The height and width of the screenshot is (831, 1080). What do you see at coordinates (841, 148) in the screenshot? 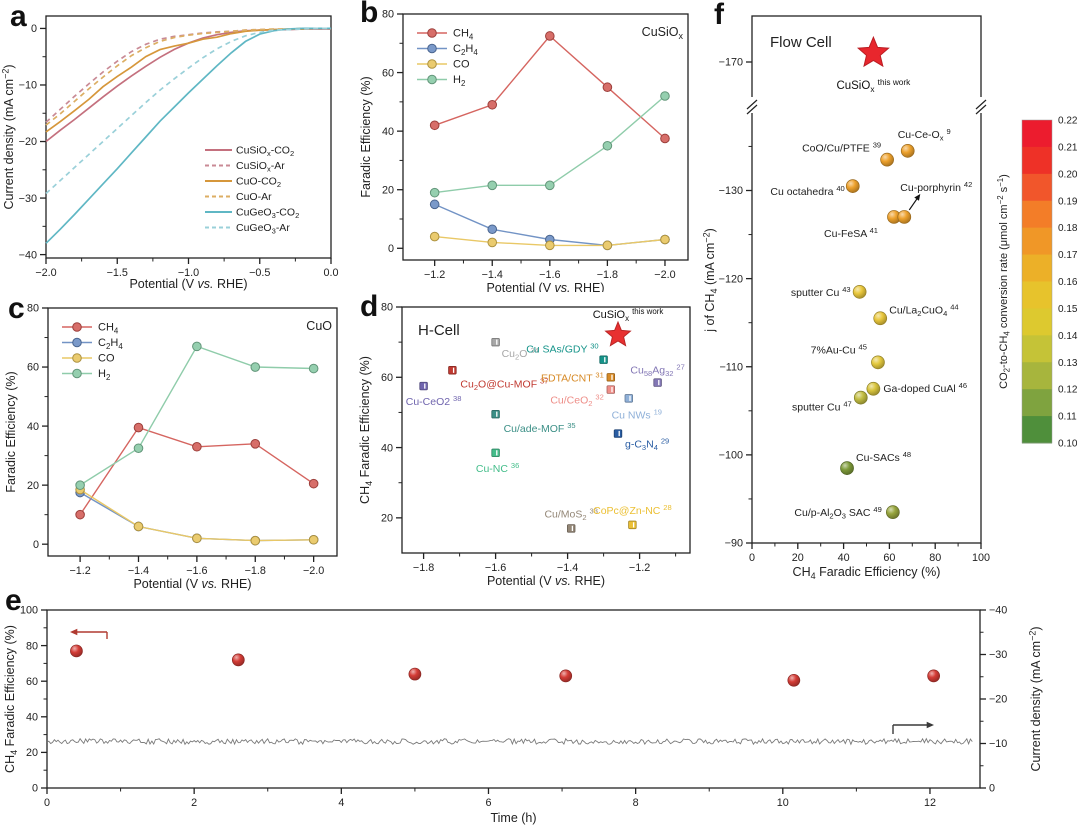
I see `catalyst-label: CoO/Cu/PTFE 39` at bounding box center [841, 148].